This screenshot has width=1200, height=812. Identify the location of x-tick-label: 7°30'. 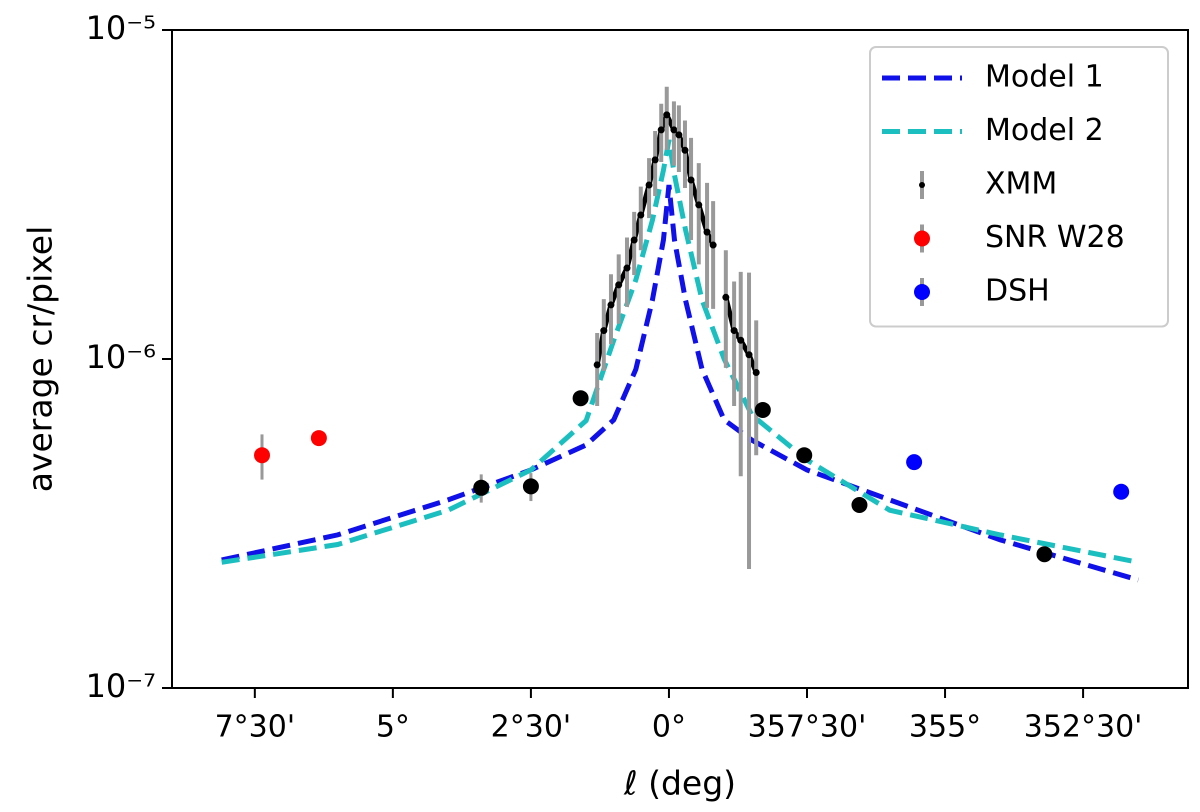
(255, 727).